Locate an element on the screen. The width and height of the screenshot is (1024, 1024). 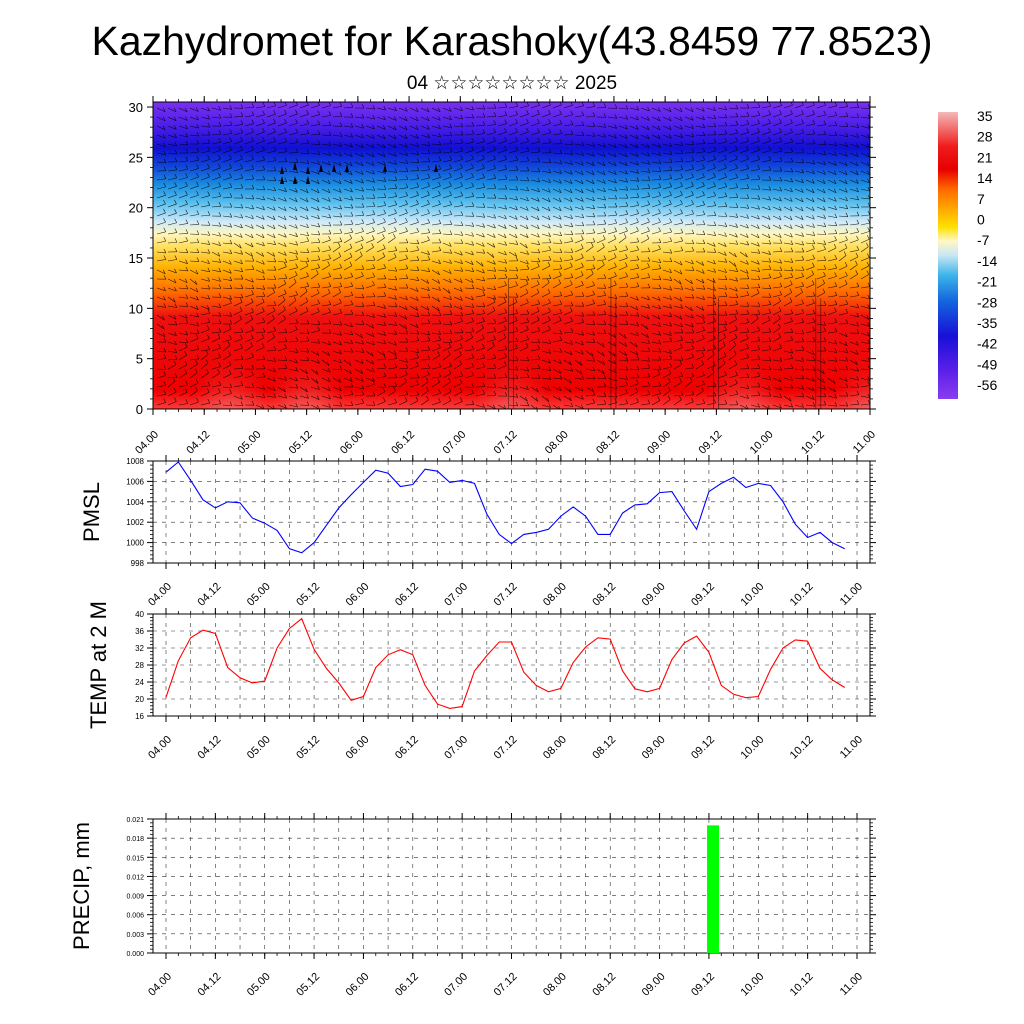
y-tick-label: 24 is located at coordinates (139, 682).